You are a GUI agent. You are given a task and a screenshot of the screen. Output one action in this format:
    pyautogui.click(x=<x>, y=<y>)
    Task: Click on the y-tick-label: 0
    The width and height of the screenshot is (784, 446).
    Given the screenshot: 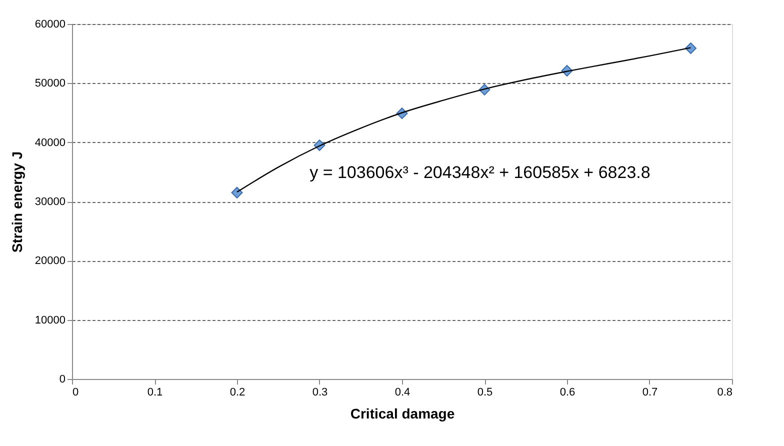 What is the action you would take?
    pyautogui.click(x=62, y=380)
    